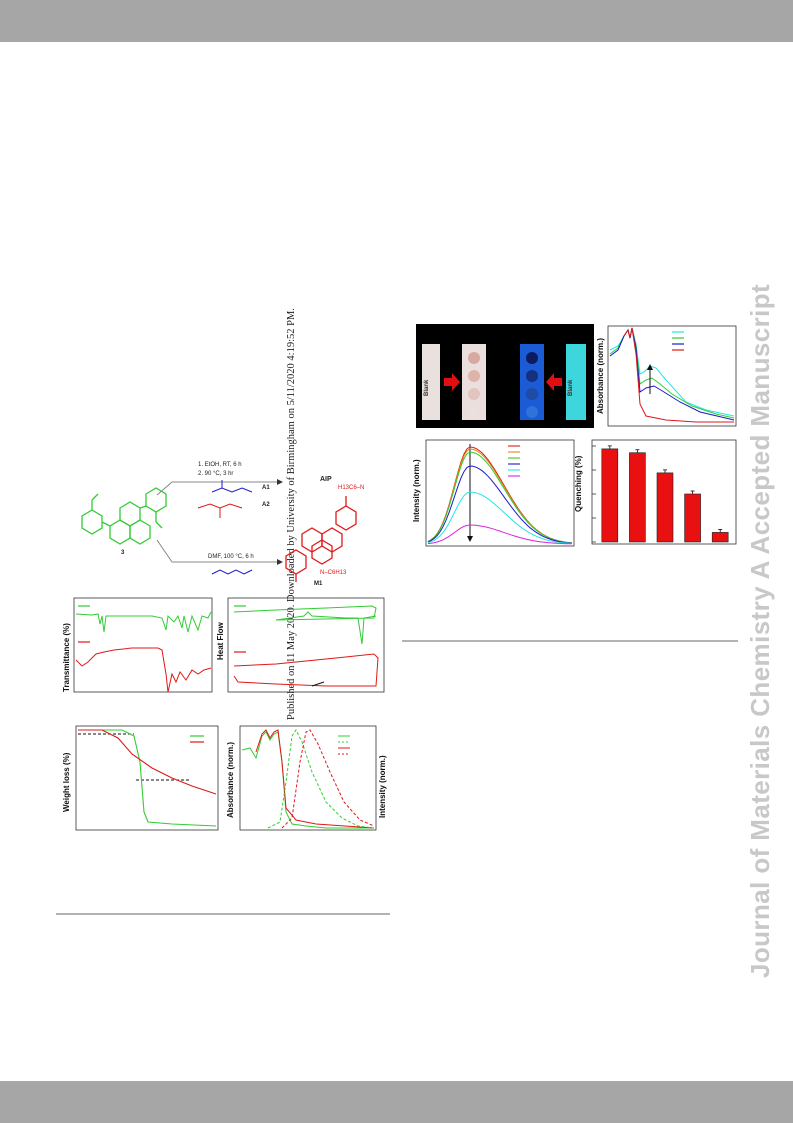 This screenshot has height=1123, width=793. Describe the element at coordinates (216, 474) in the screenshot. I see `scheme-step2: 2. 90 °C, 3 hr` at that location.